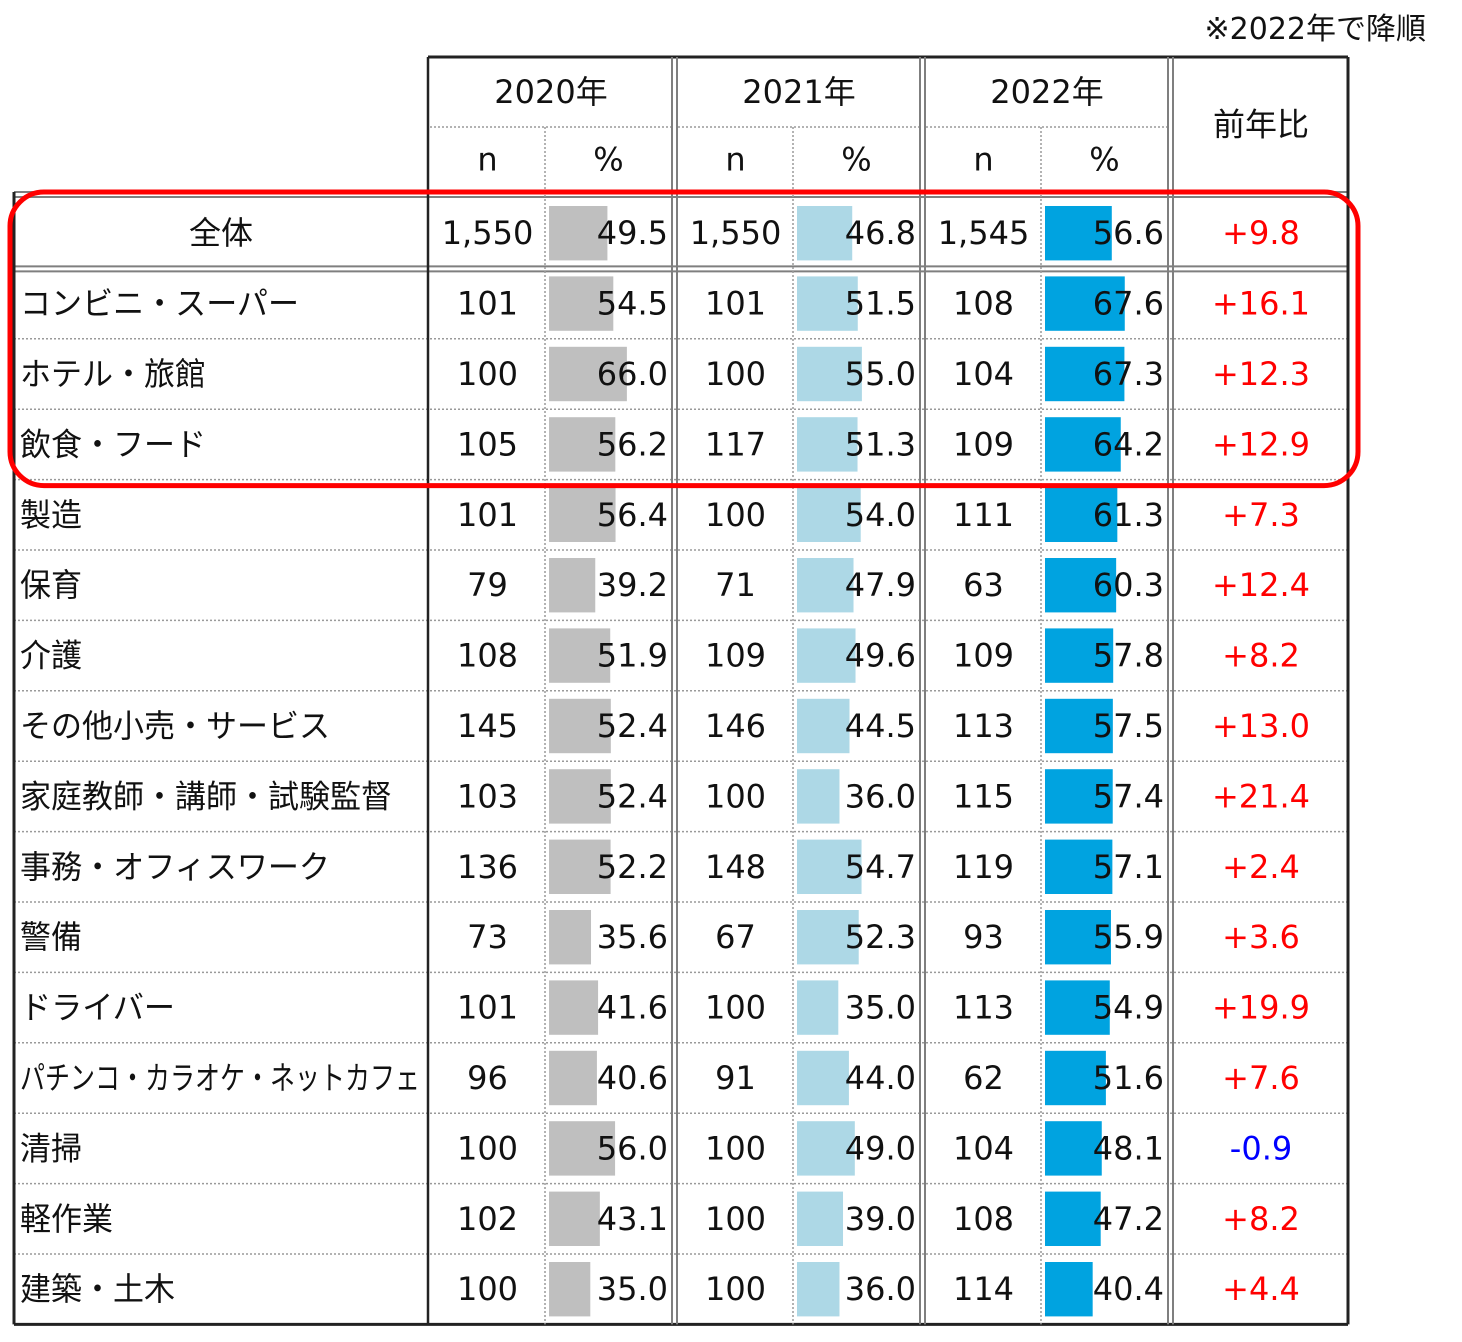  What do you see at coordinates (1261, 937) in the screenshot?
I see `change-value: +3.6` at bounding box center [1261, 937].